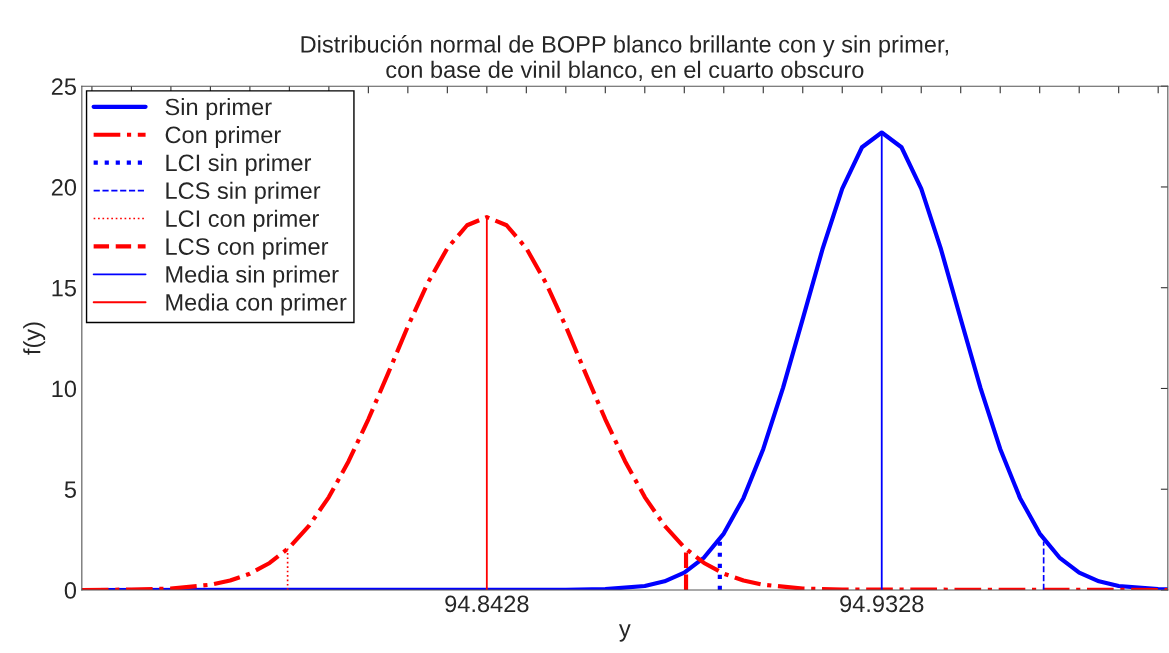 The image size is (1169, 653). Describe the element at coordinates (242, 220) in the screenshot. I see `legend-label: LCI con primer` at that location.